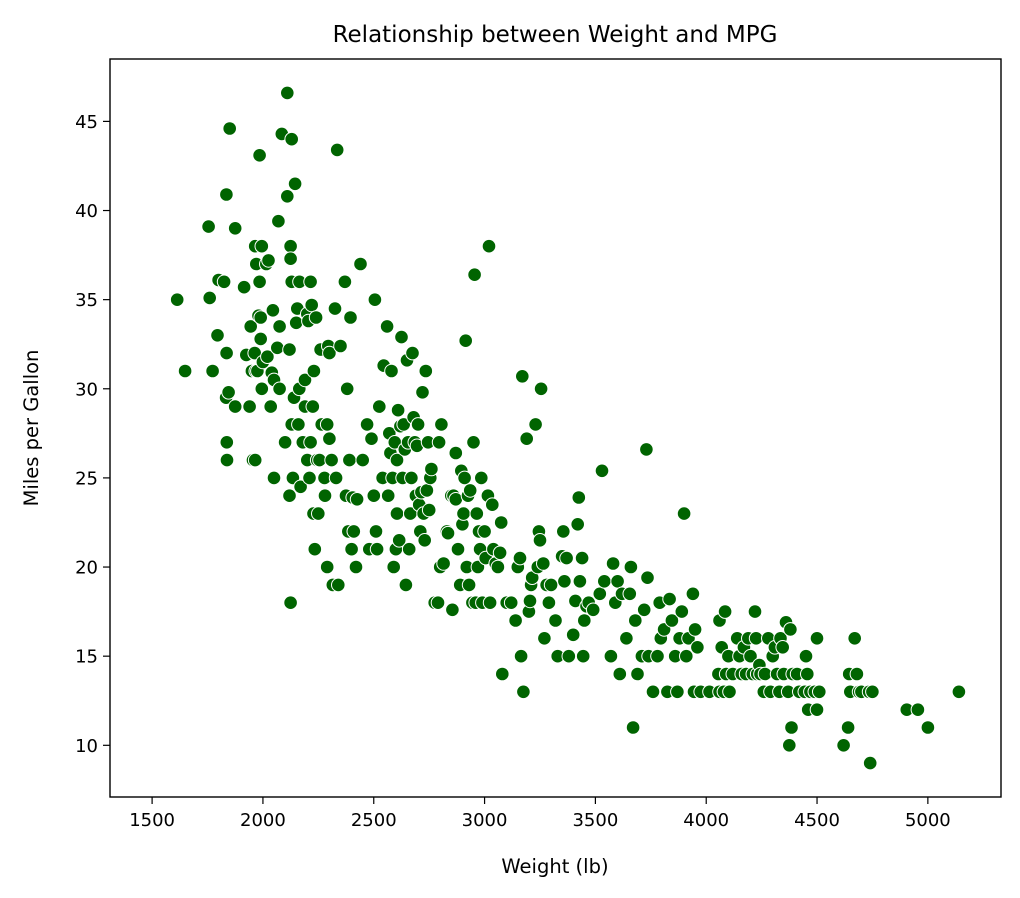 This screenshot has height=898, width=1020. I want to click on x-tick-label: 4000, so click(706, 820).